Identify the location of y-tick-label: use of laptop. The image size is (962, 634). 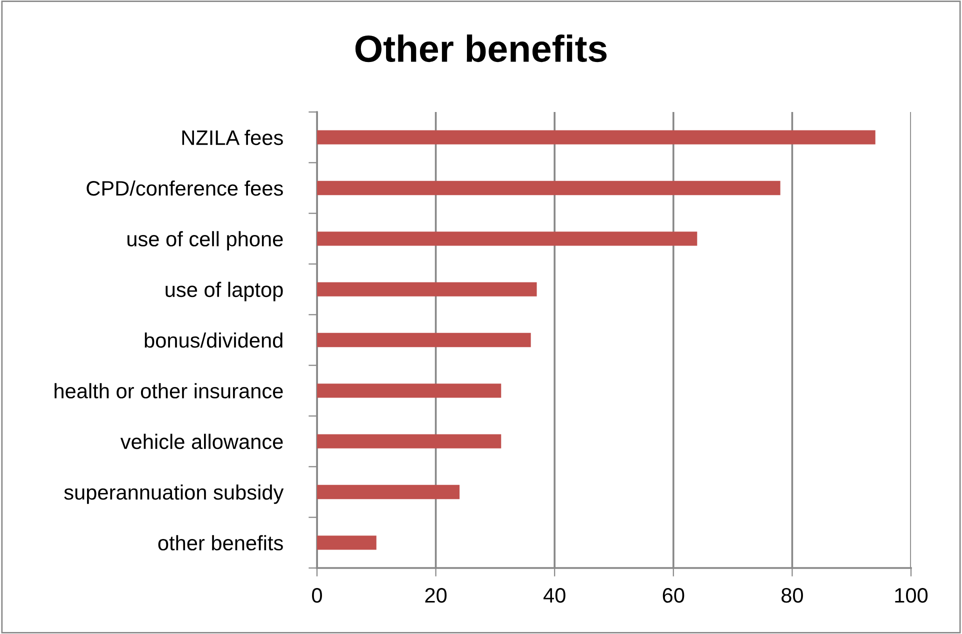
(224, 292).